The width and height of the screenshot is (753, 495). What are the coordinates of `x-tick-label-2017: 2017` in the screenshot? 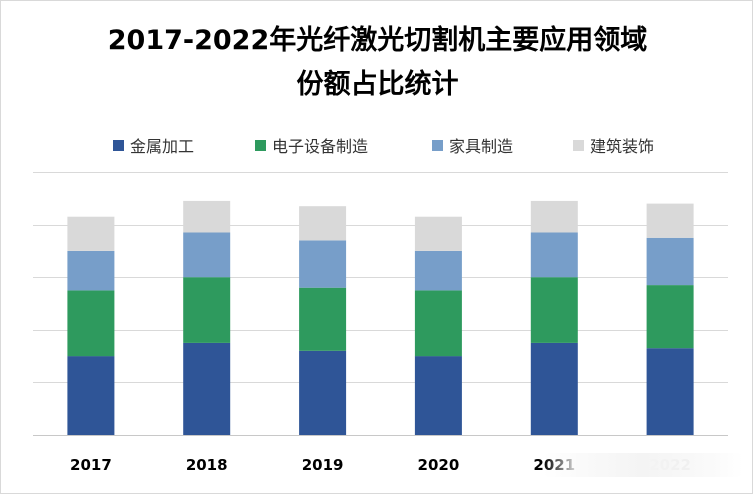 It's located at (91, 465).